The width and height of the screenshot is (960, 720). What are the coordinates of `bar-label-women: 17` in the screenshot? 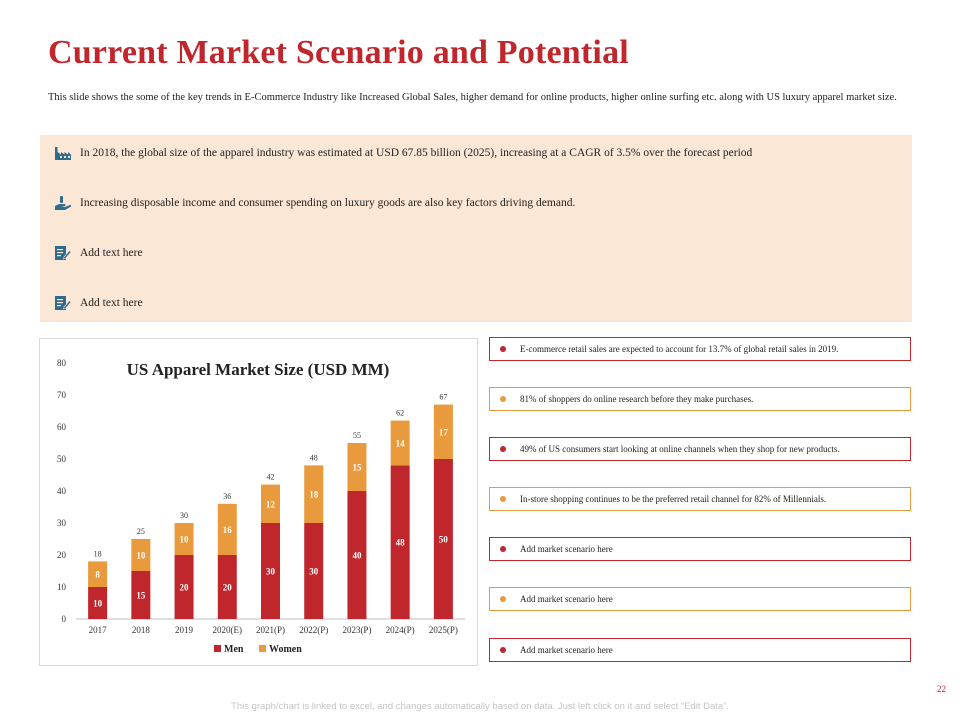 It's located at (444, 432).